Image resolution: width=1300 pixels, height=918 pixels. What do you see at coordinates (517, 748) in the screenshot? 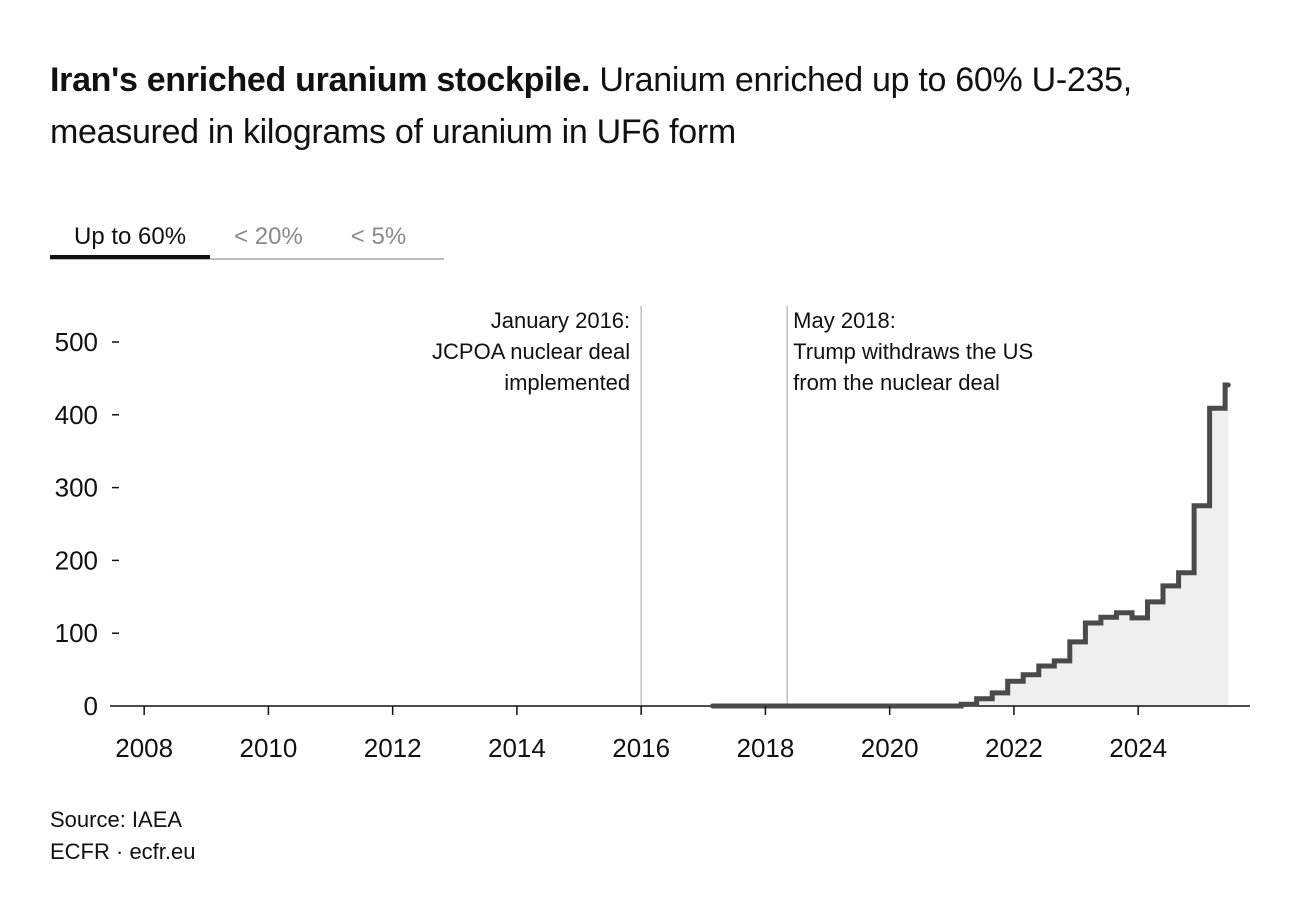
I see `x-tick-label-2014: 2014` at bounding box center [517, 748].